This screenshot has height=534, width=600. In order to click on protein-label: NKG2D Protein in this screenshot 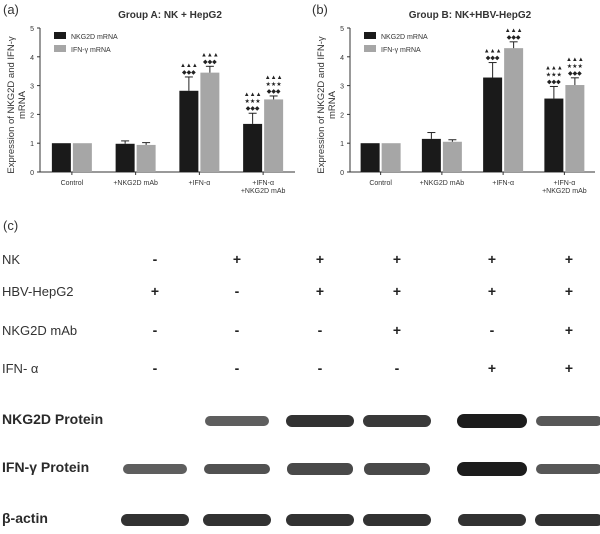, I will do `click(53, 419)`.